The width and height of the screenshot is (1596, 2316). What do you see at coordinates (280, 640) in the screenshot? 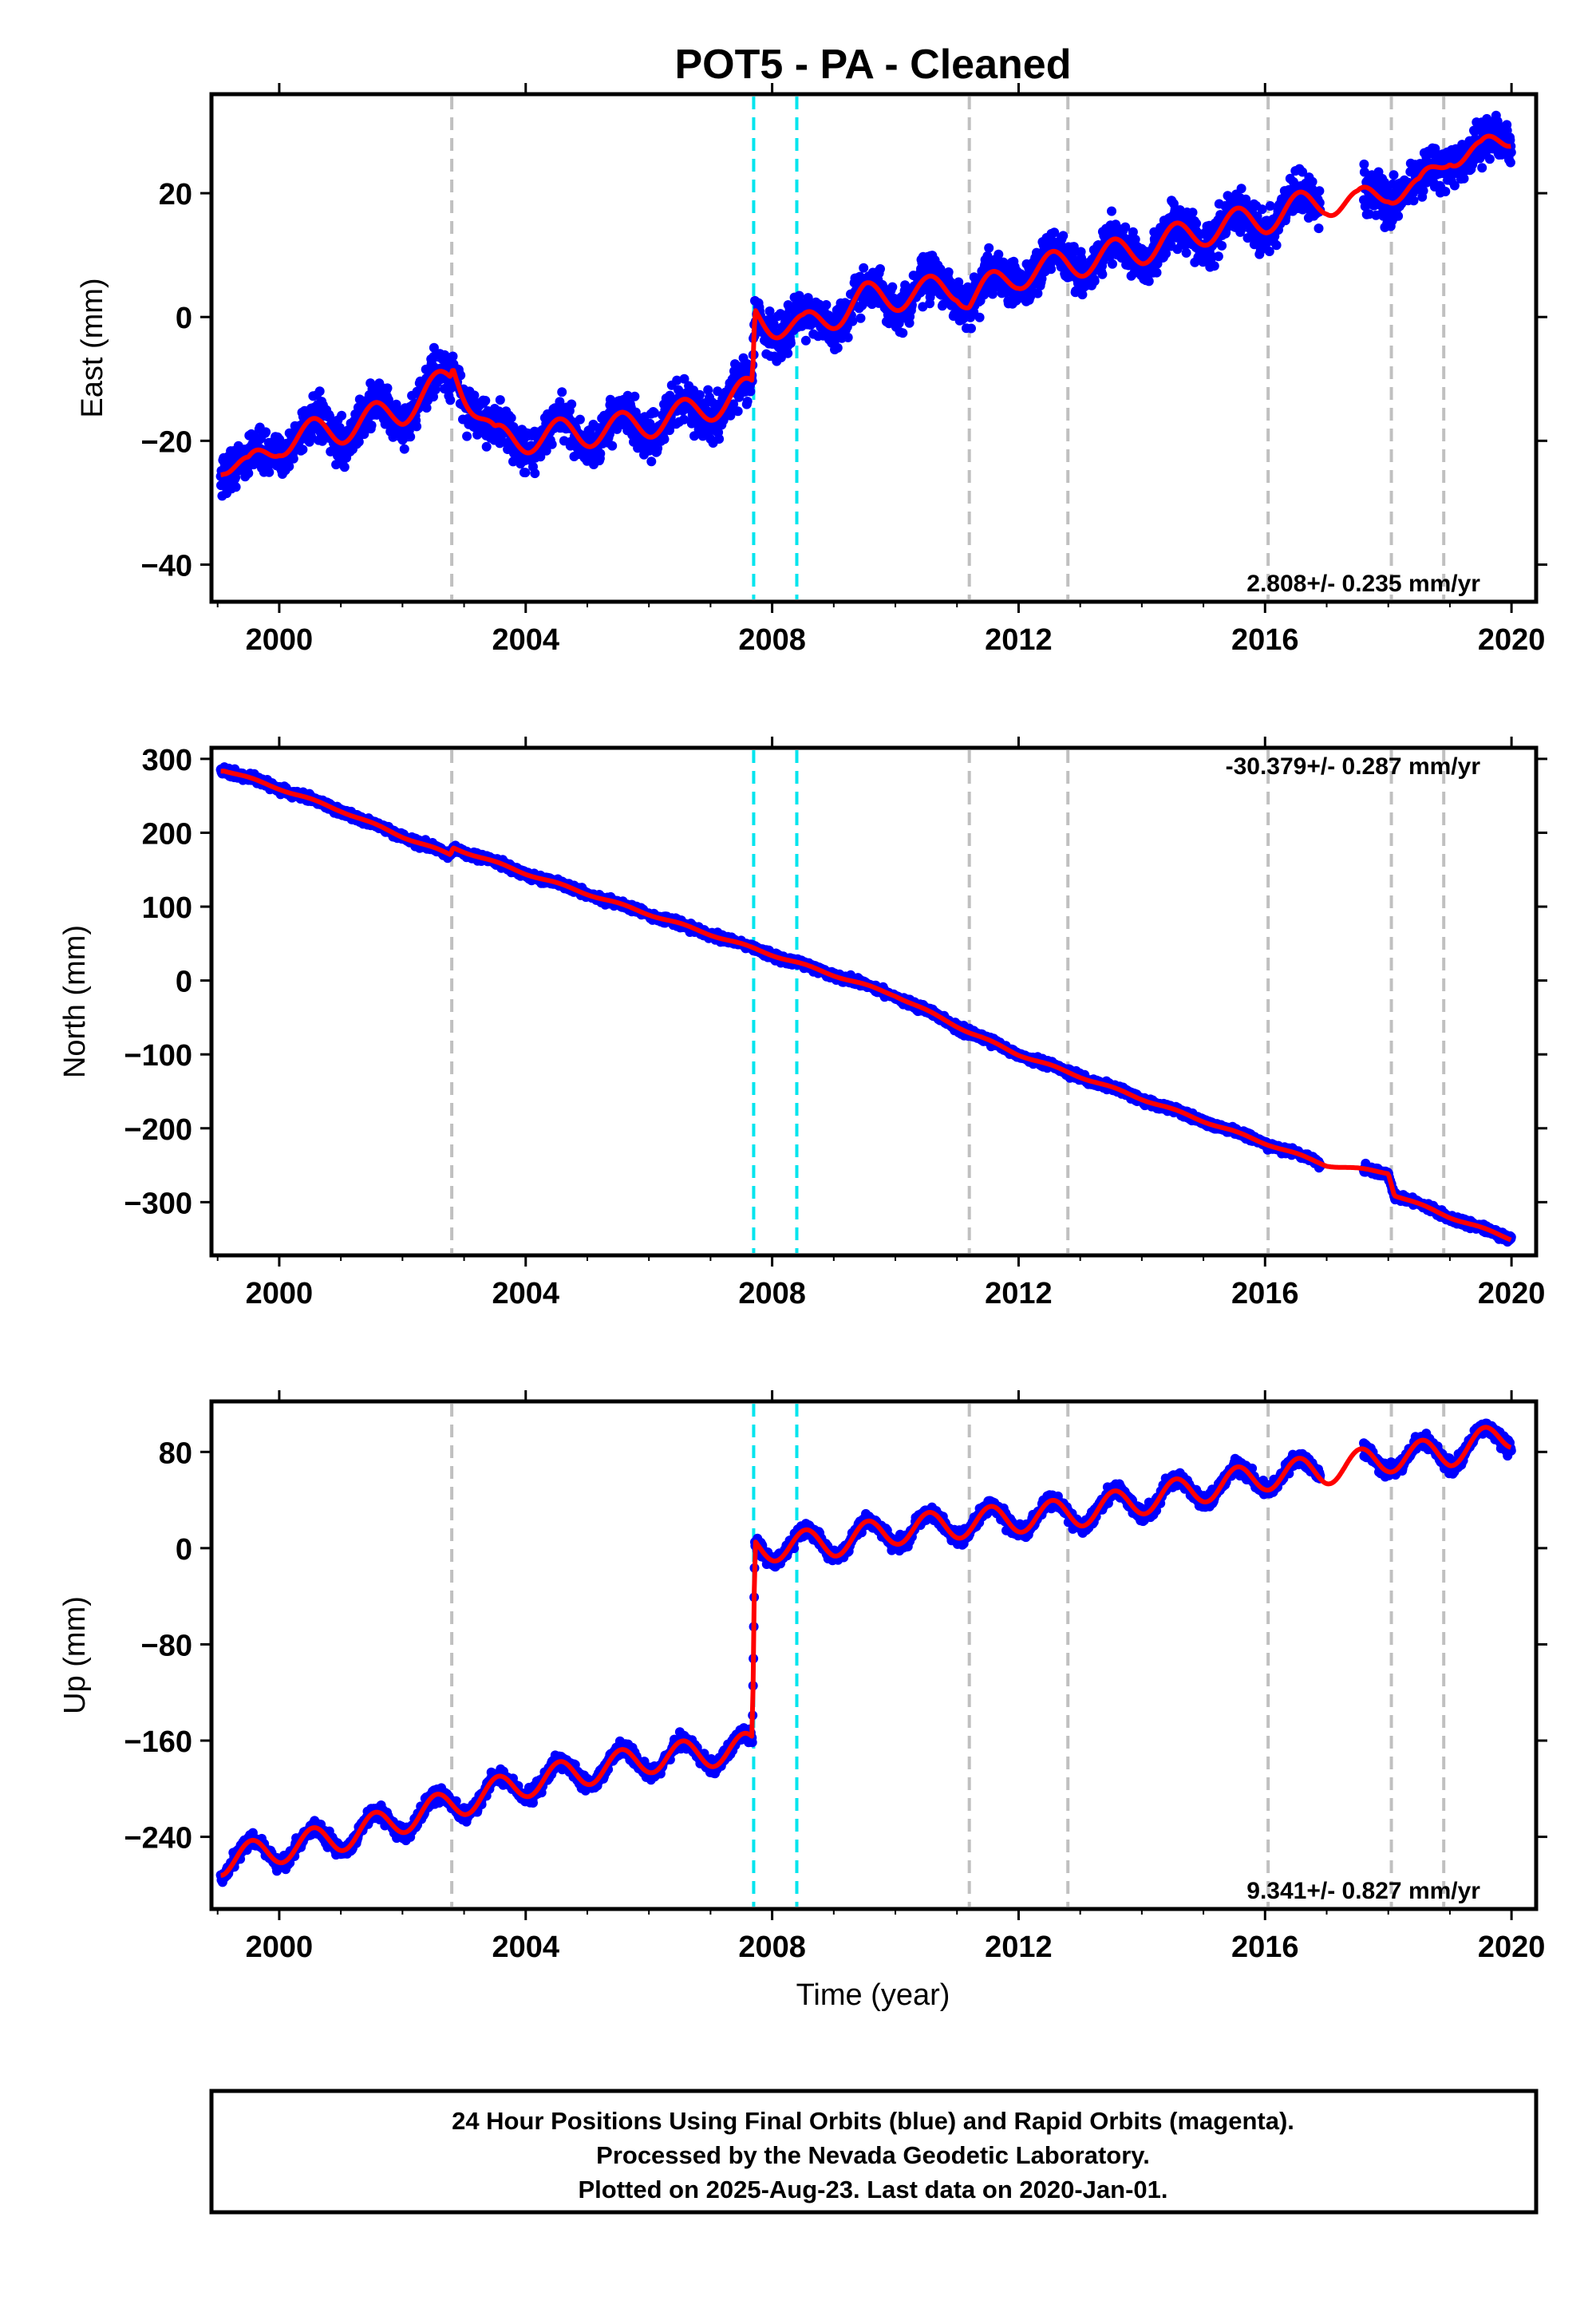
I see `x-tick-label: 2000` at bounding box center [280, 640].